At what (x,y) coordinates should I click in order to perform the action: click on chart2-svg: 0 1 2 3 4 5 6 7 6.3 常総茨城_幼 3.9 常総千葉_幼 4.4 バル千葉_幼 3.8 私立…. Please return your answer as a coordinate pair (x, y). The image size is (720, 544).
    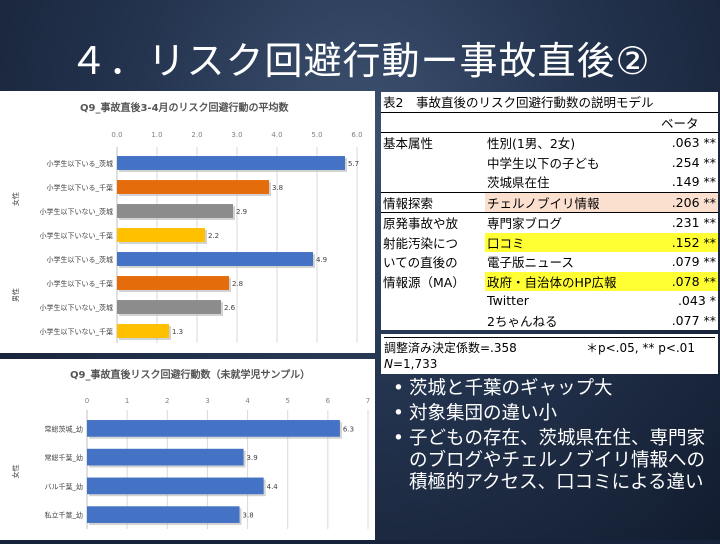
    Looking at the image, I should click on (190, 463).